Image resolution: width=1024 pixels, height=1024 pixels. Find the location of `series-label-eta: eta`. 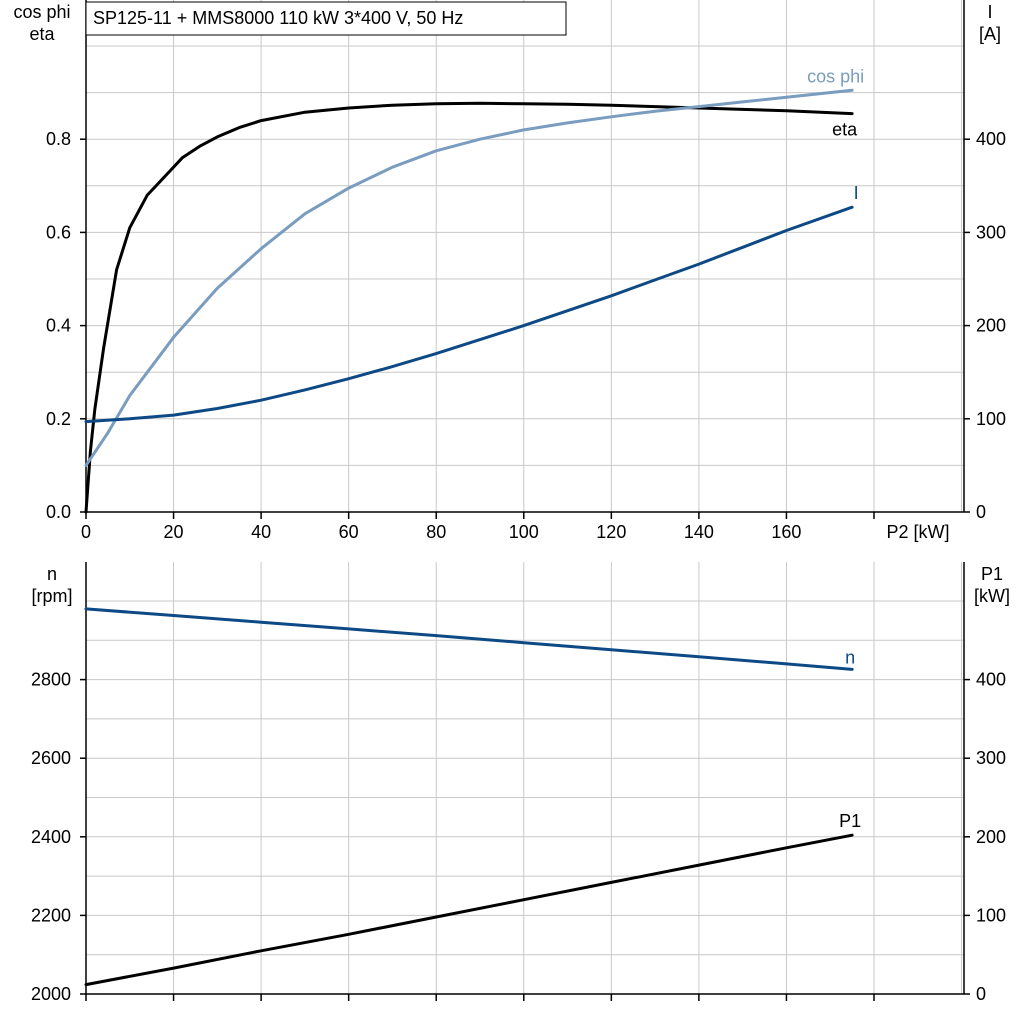

series-label-eta: eta is located at coordinates (845, 130).